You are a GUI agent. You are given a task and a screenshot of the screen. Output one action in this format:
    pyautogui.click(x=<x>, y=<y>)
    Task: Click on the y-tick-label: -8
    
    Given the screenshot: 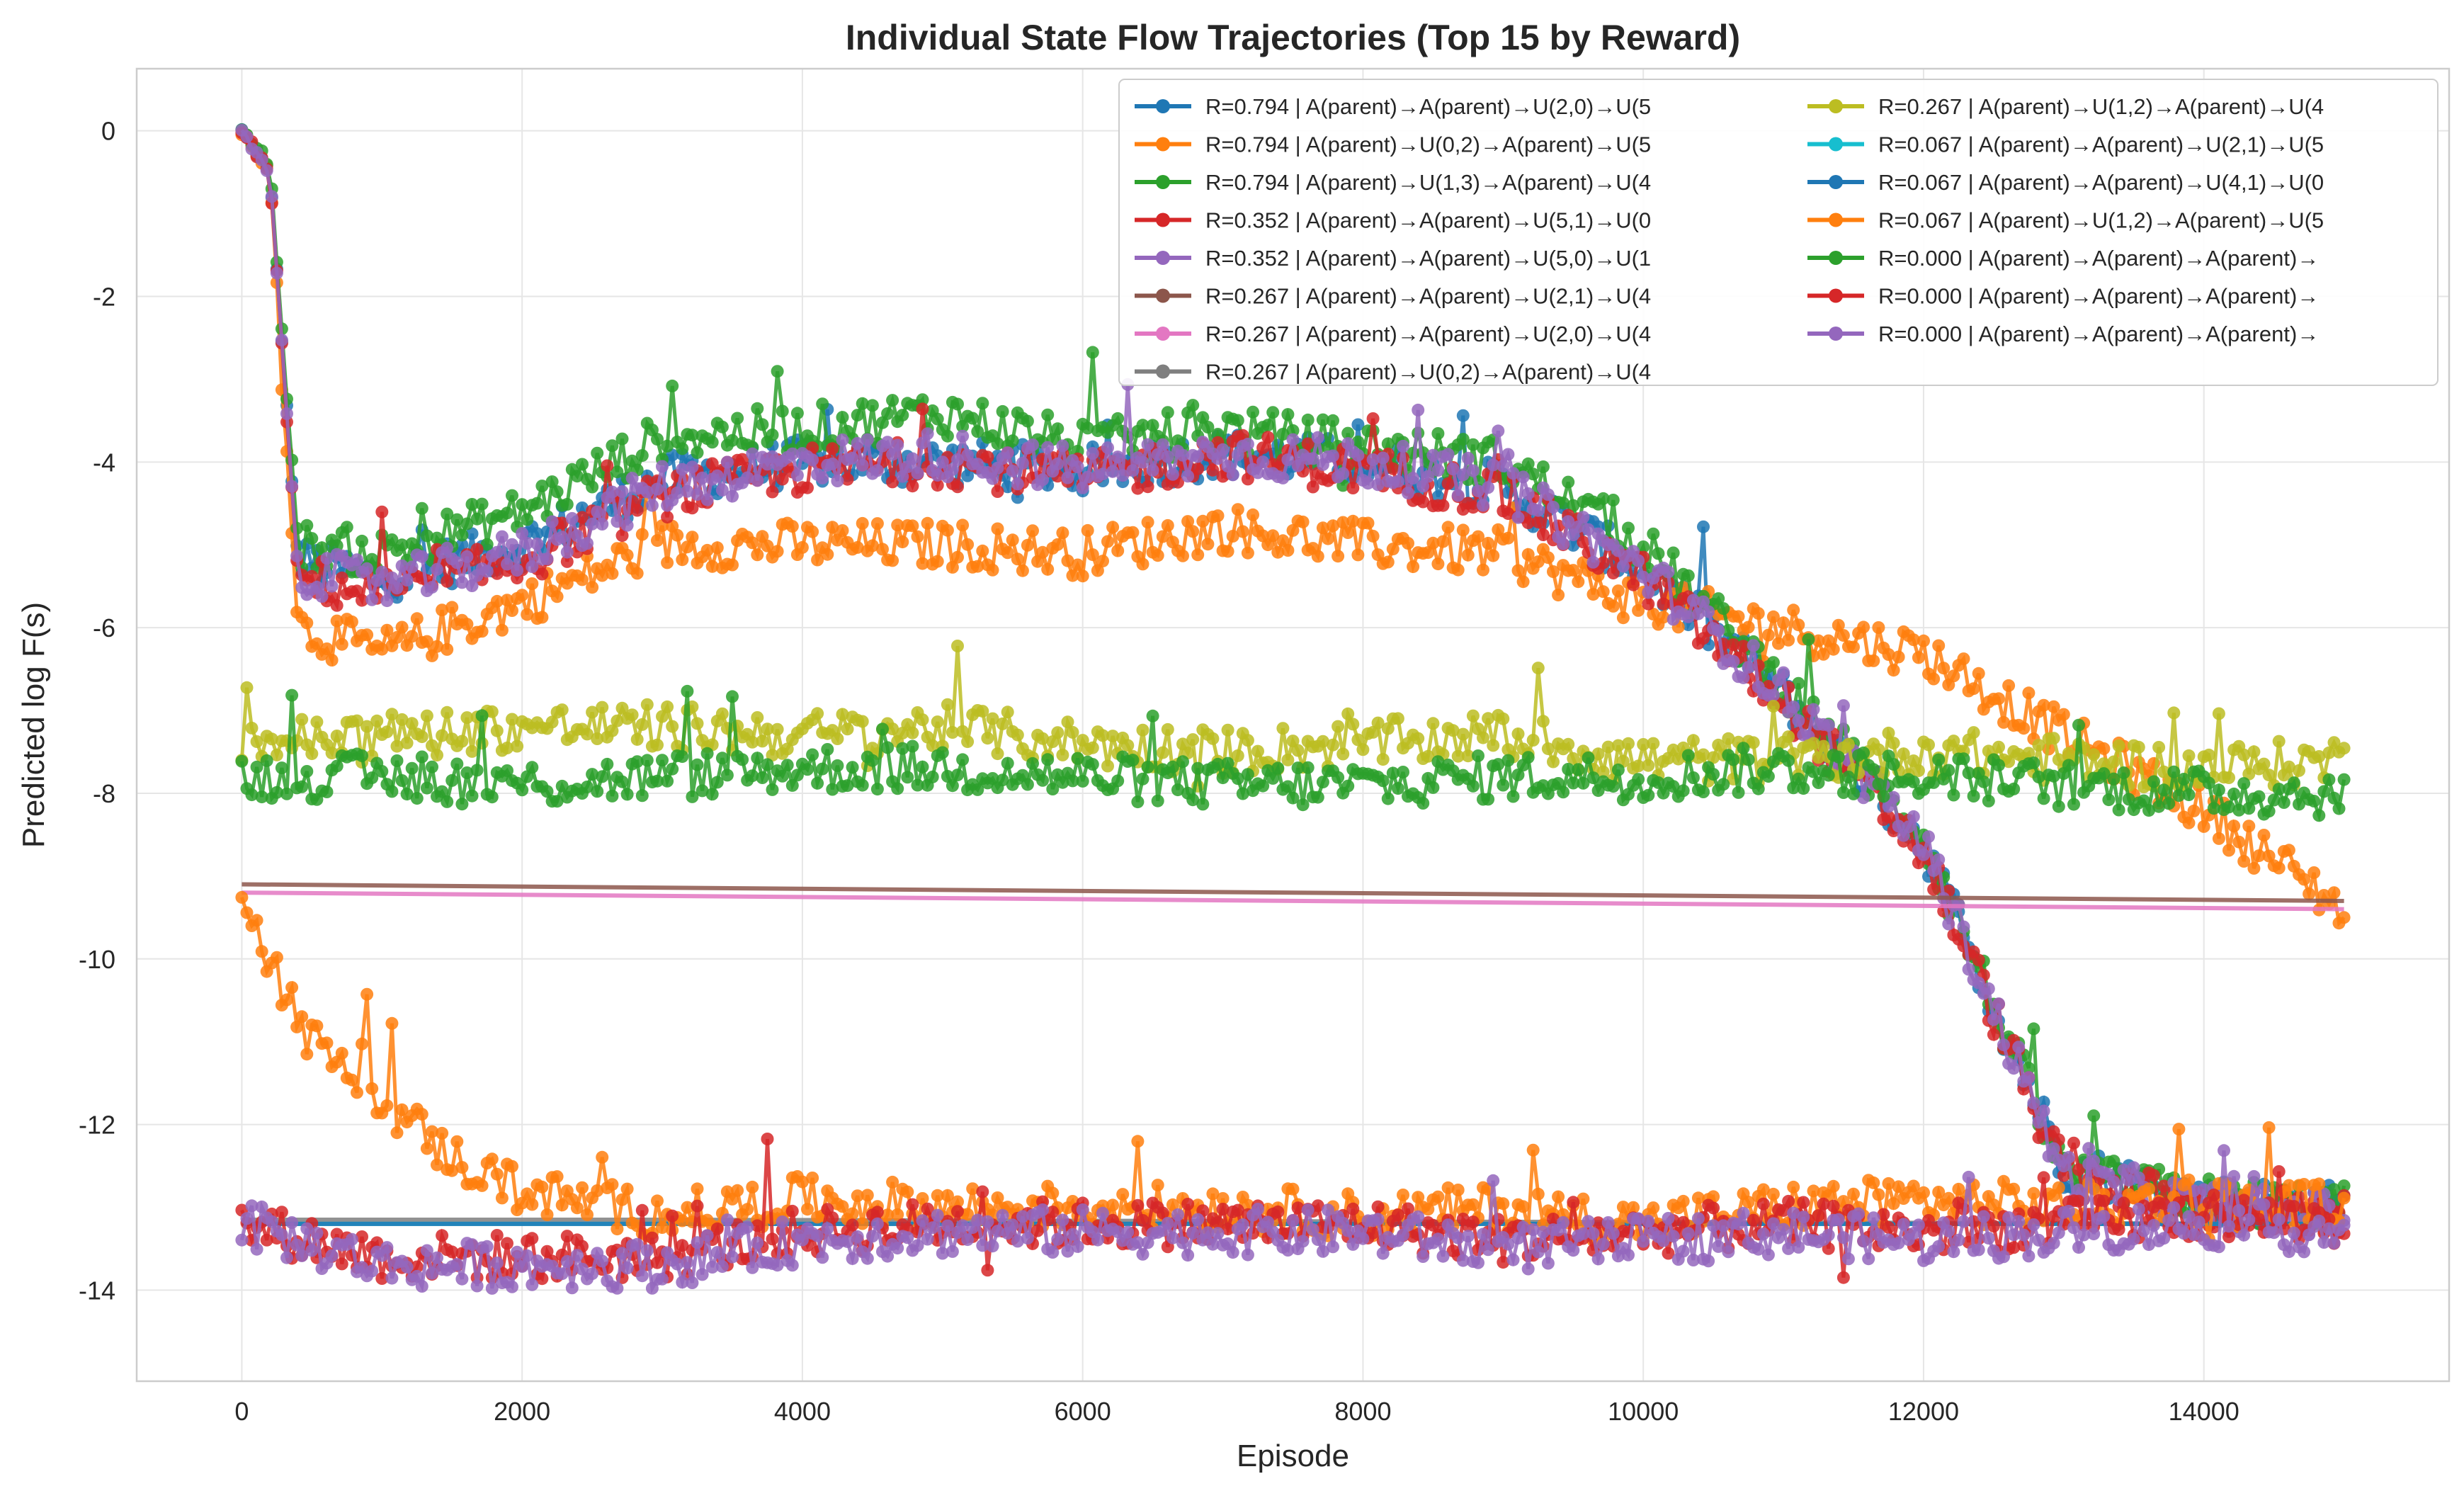 What is the action you would take?
    pyautogui.click(x=104, y=793)
    